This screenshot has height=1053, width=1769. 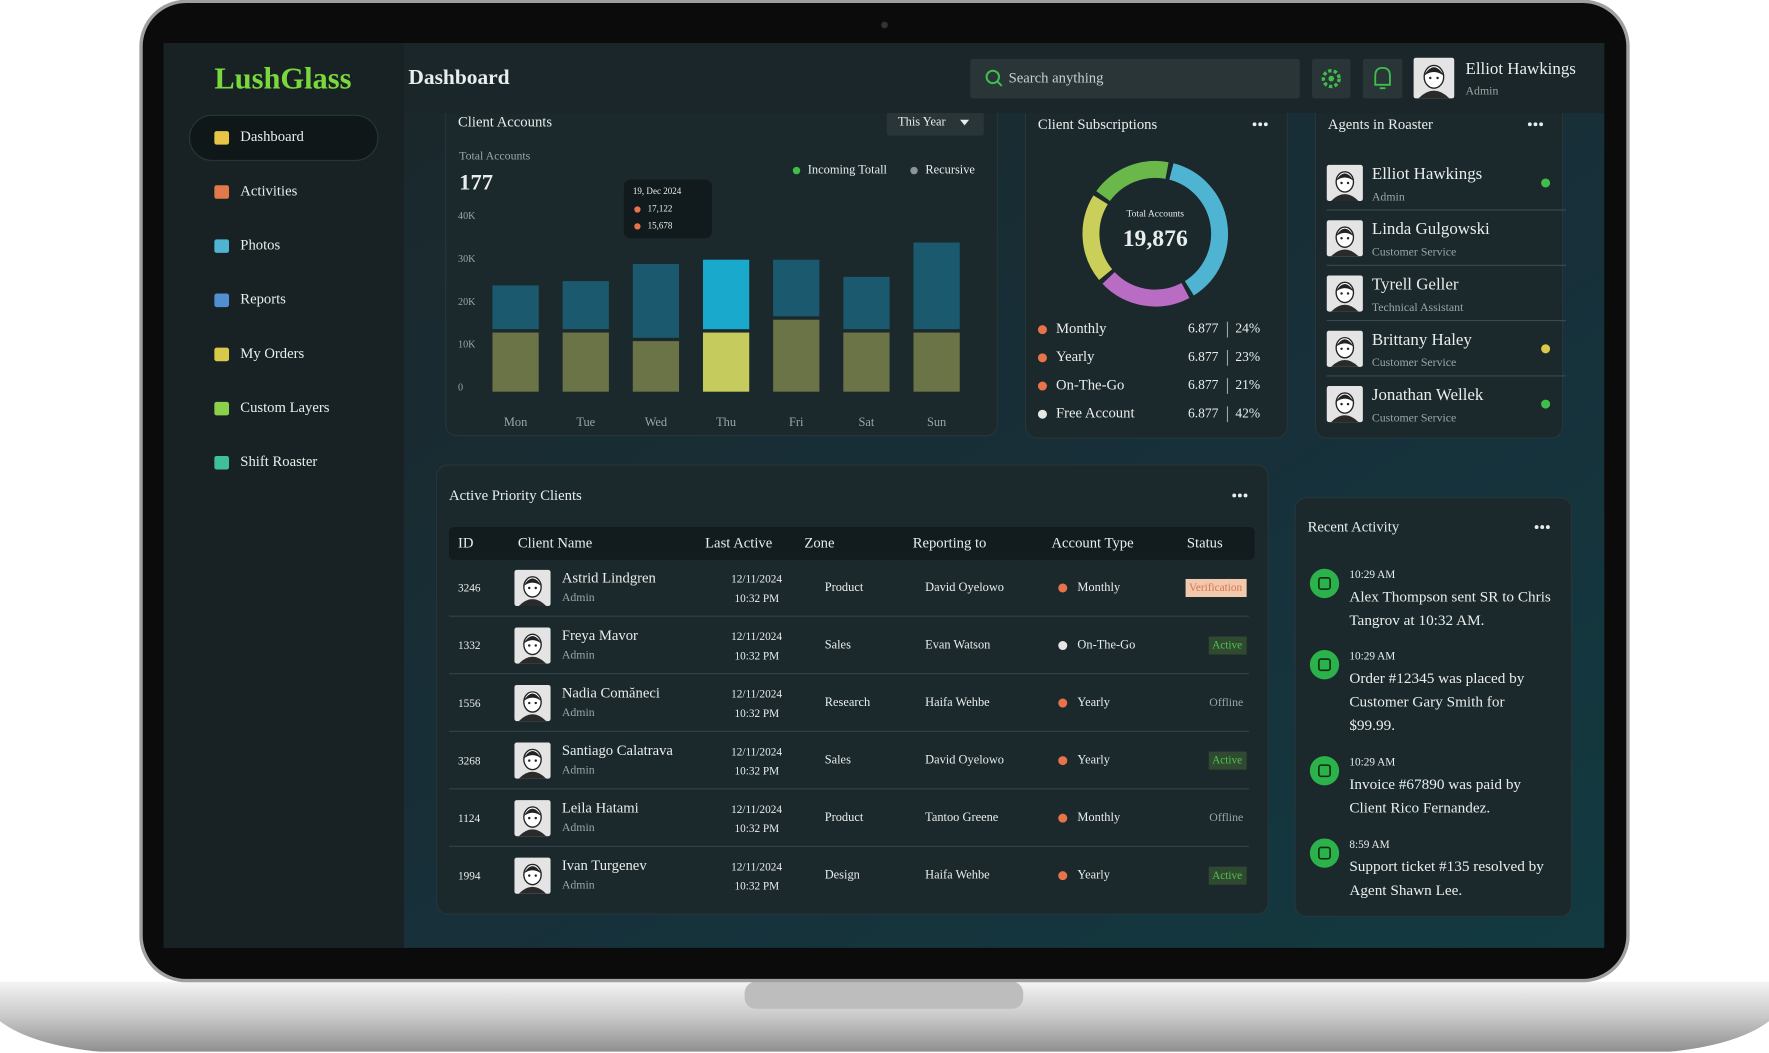 What do you see at coordinates (467, 216) in the screenshot?
I see `y-tick-label: 40K` at bounding box center [467, 216].